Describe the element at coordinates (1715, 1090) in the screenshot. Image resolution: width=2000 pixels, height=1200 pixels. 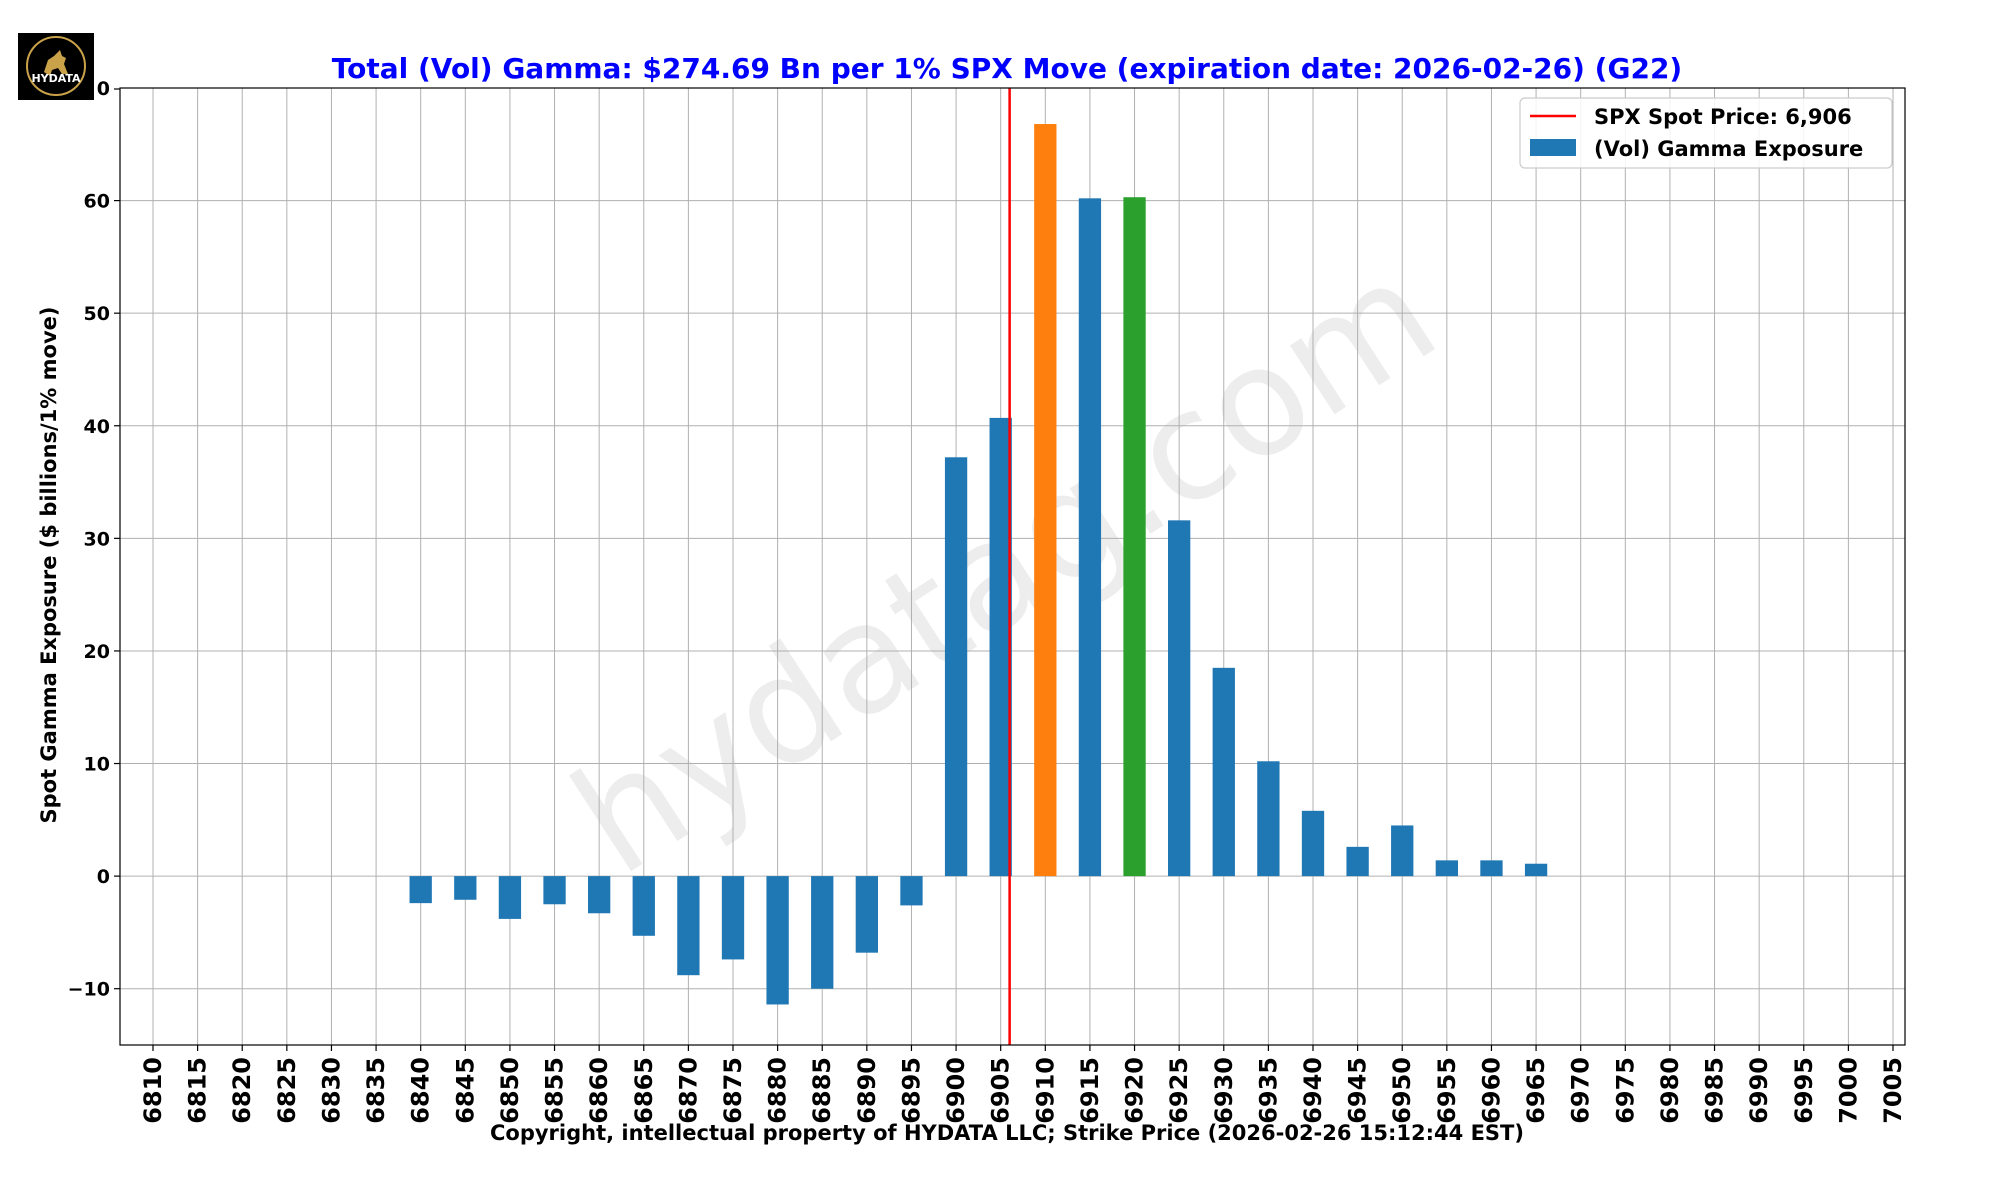
I see `x-tick-label: 6985` at that location.